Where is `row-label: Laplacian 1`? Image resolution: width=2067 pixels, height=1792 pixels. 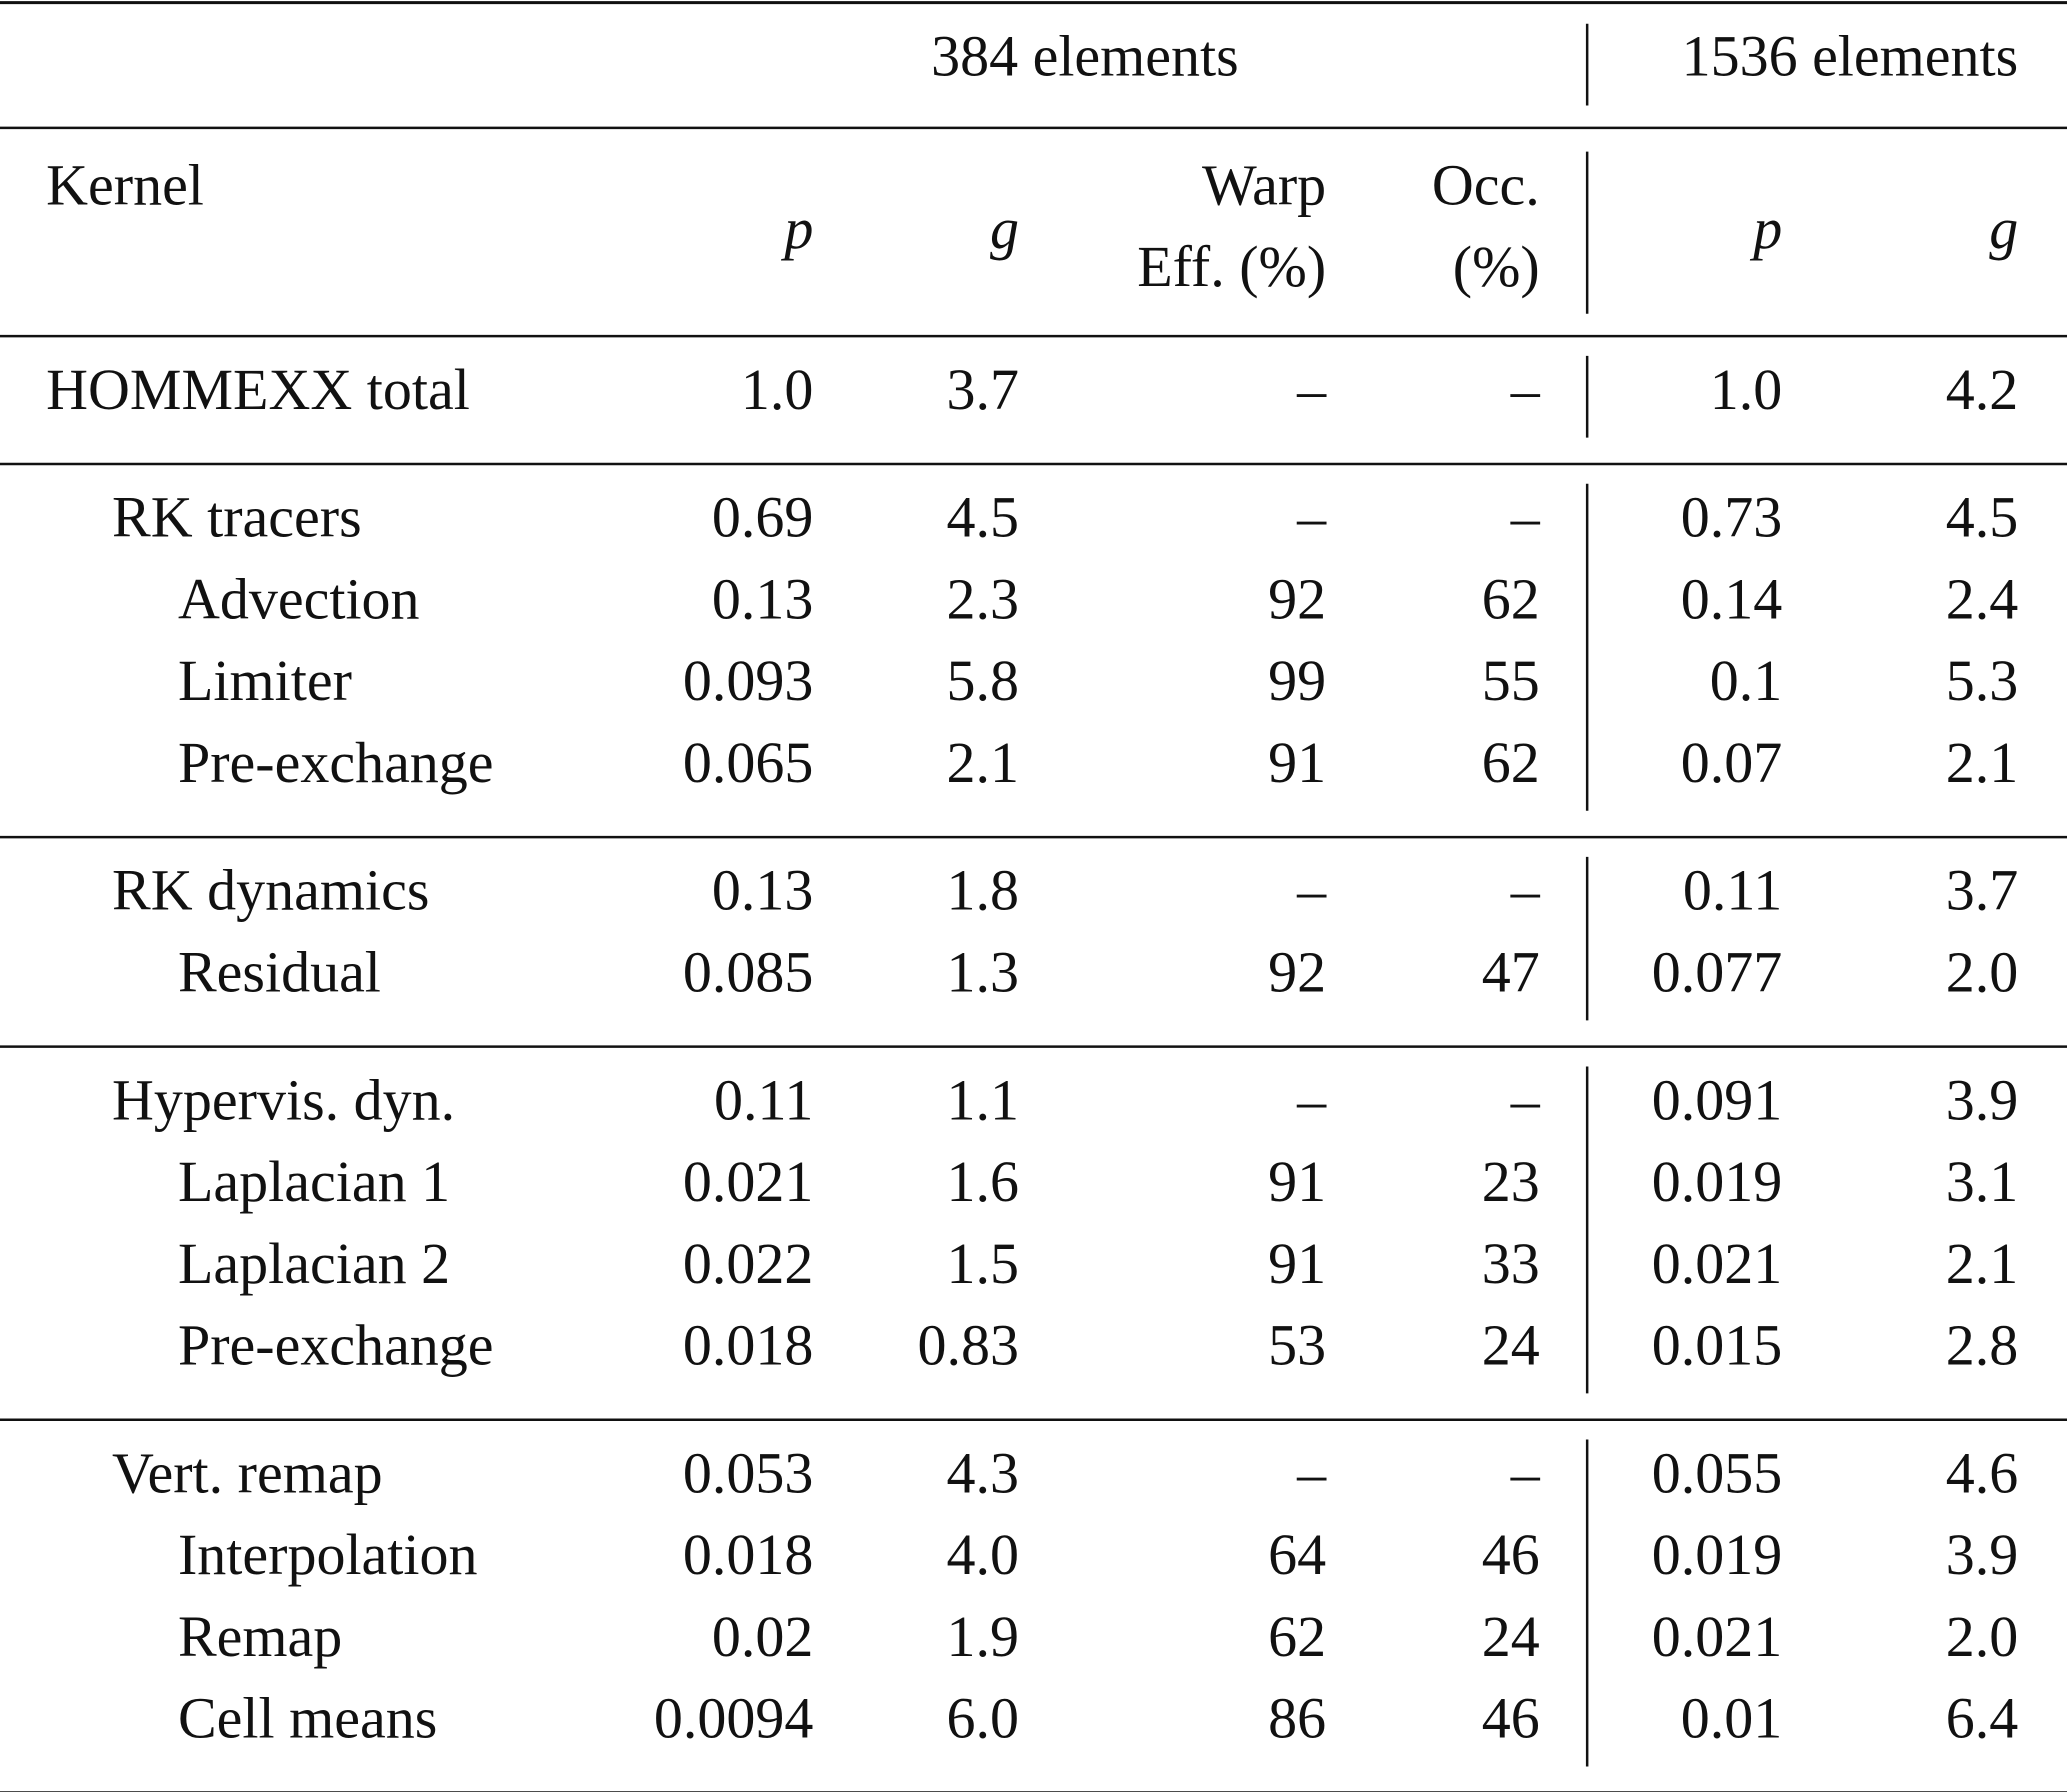 row-label: Laplacian 1 is located at coordinates (314, 1181).